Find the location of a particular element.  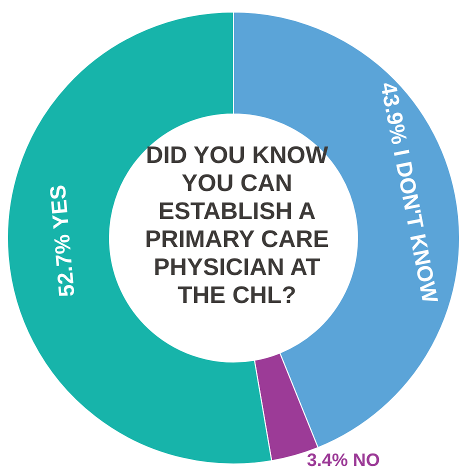

slice-label: 52.7% YES is located at coordinates (62, 241).